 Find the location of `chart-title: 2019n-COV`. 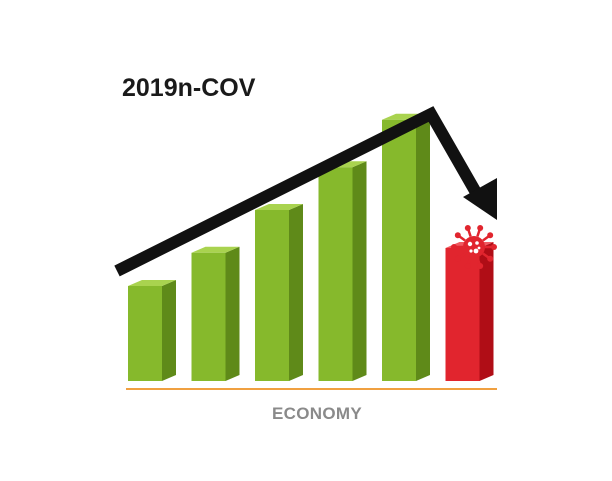

chart-title: 2019n-COV is located at coordinates (189, 88).